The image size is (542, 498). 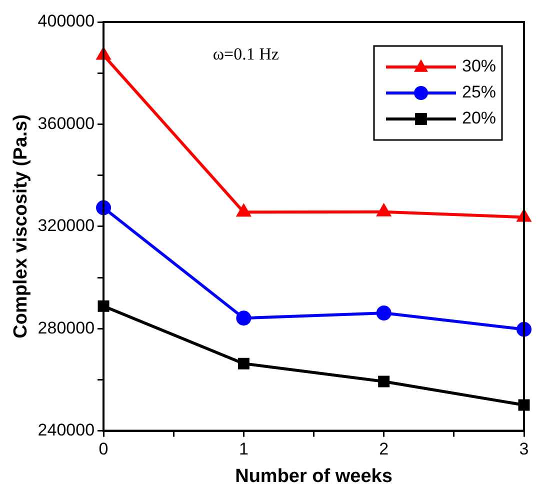 What do you see at coordinates (243, 449) in the screenshot?
I see `x-tick-label: 1` at bounding box center [243, 449].